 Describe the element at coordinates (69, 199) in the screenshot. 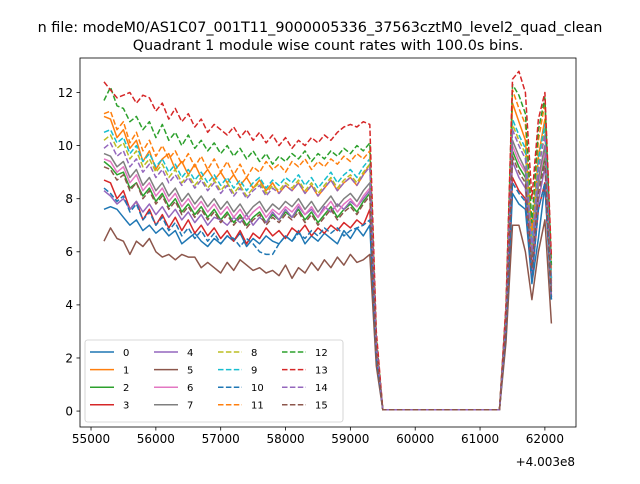

I see `y-tick-label: 8` at that location.